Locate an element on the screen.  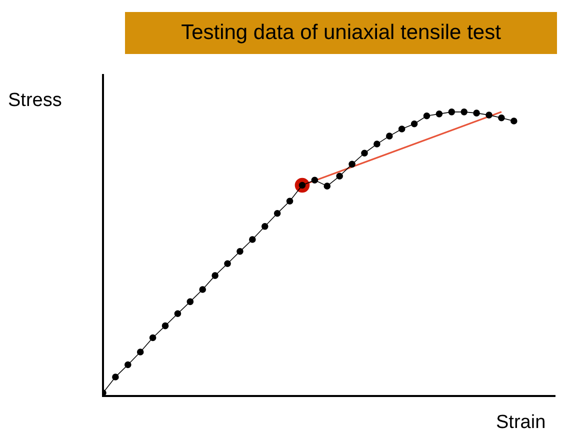
chart-title: Testing data of uniaxial tensile test is located at coordinates (341, 33).